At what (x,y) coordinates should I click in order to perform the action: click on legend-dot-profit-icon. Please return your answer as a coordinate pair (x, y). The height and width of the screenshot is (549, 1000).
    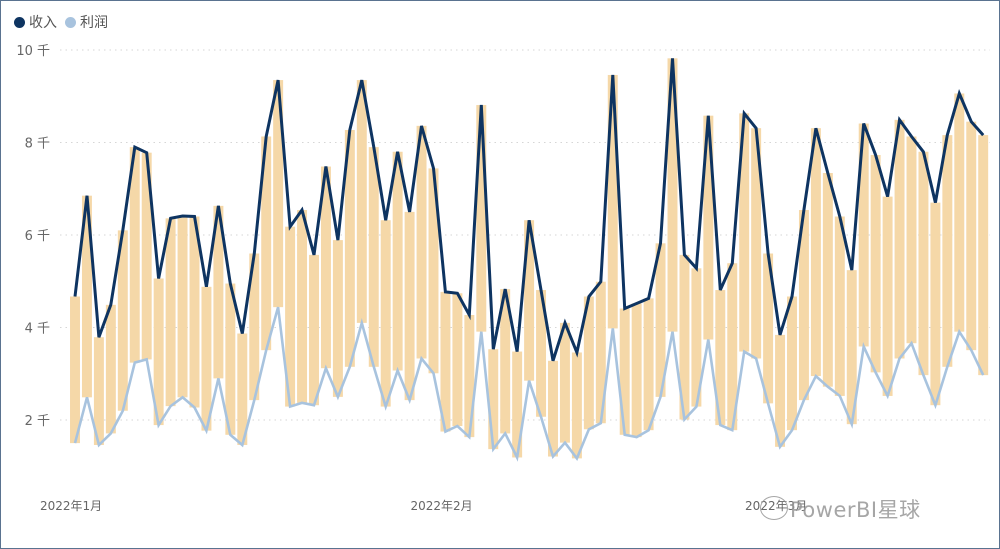
    Looking at the image, I should click on (70, 22).